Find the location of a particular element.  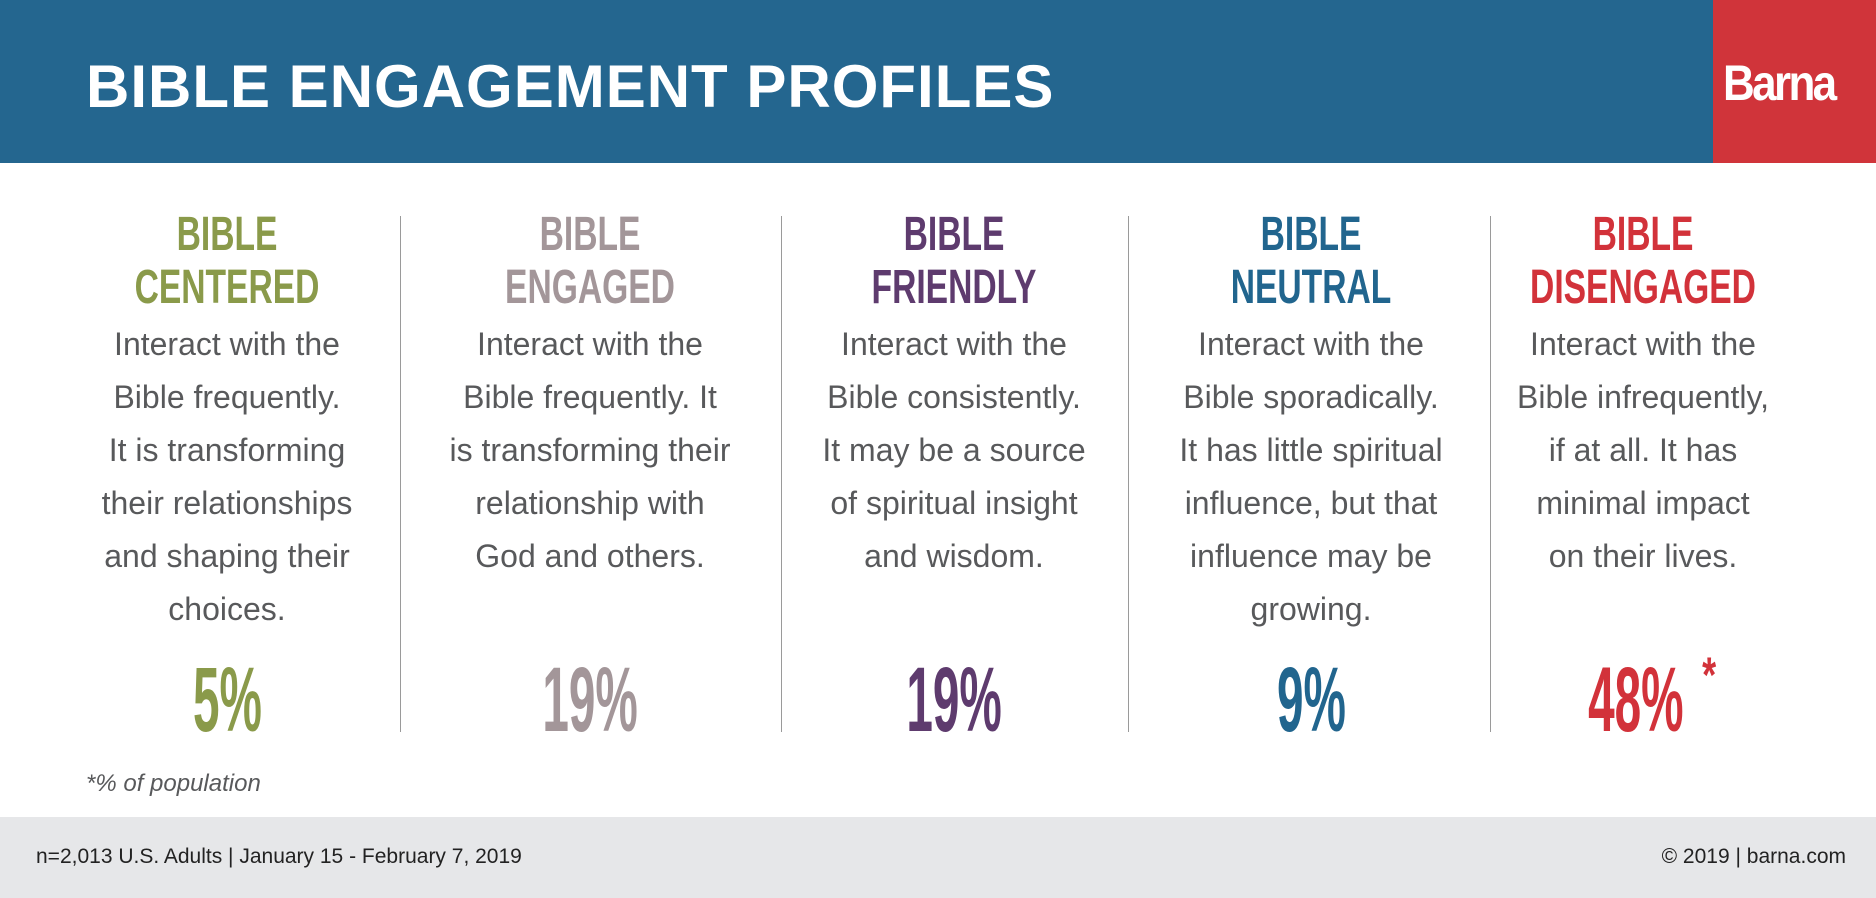

profile-title-line2: NEUTRAL is located at coordinates (1311, 287).